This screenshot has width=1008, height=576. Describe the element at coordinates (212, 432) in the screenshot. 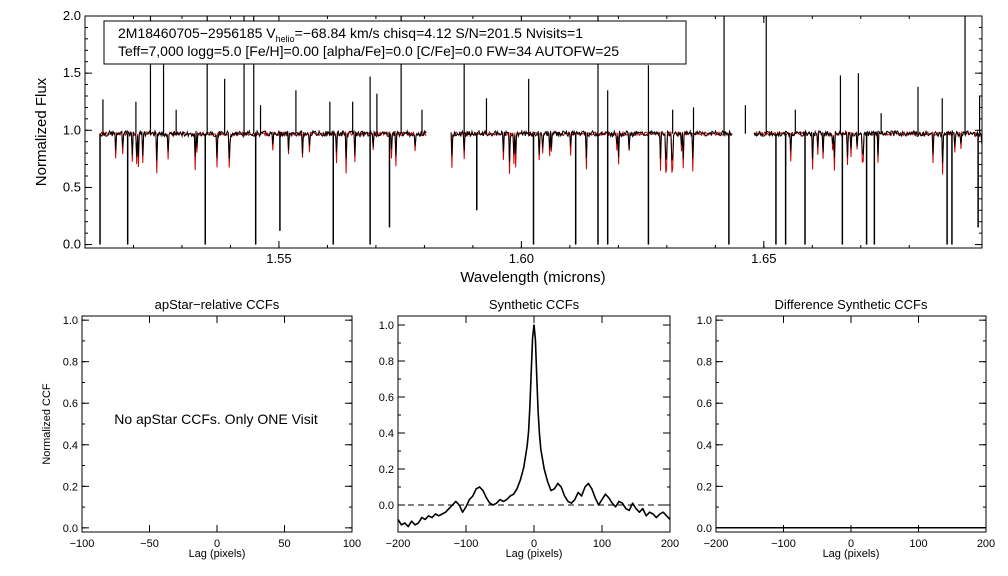

I see `apstar-ccf-ticks: −100 −50 0 50 100 0.0 0.2 0.4 0.6 0.8 1.0` at that location.